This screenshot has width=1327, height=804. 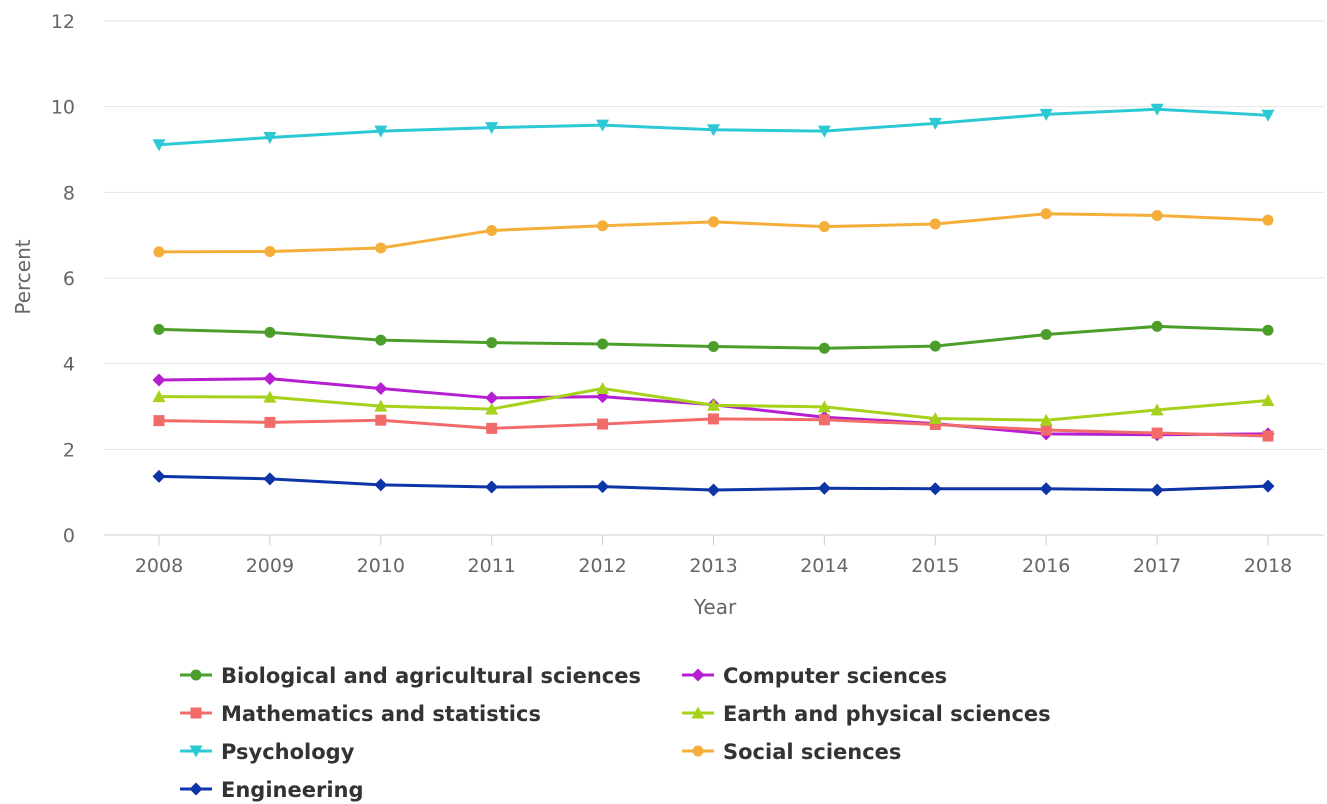 I want to click on y-tick-label: 6, so click(x=69, y=279).